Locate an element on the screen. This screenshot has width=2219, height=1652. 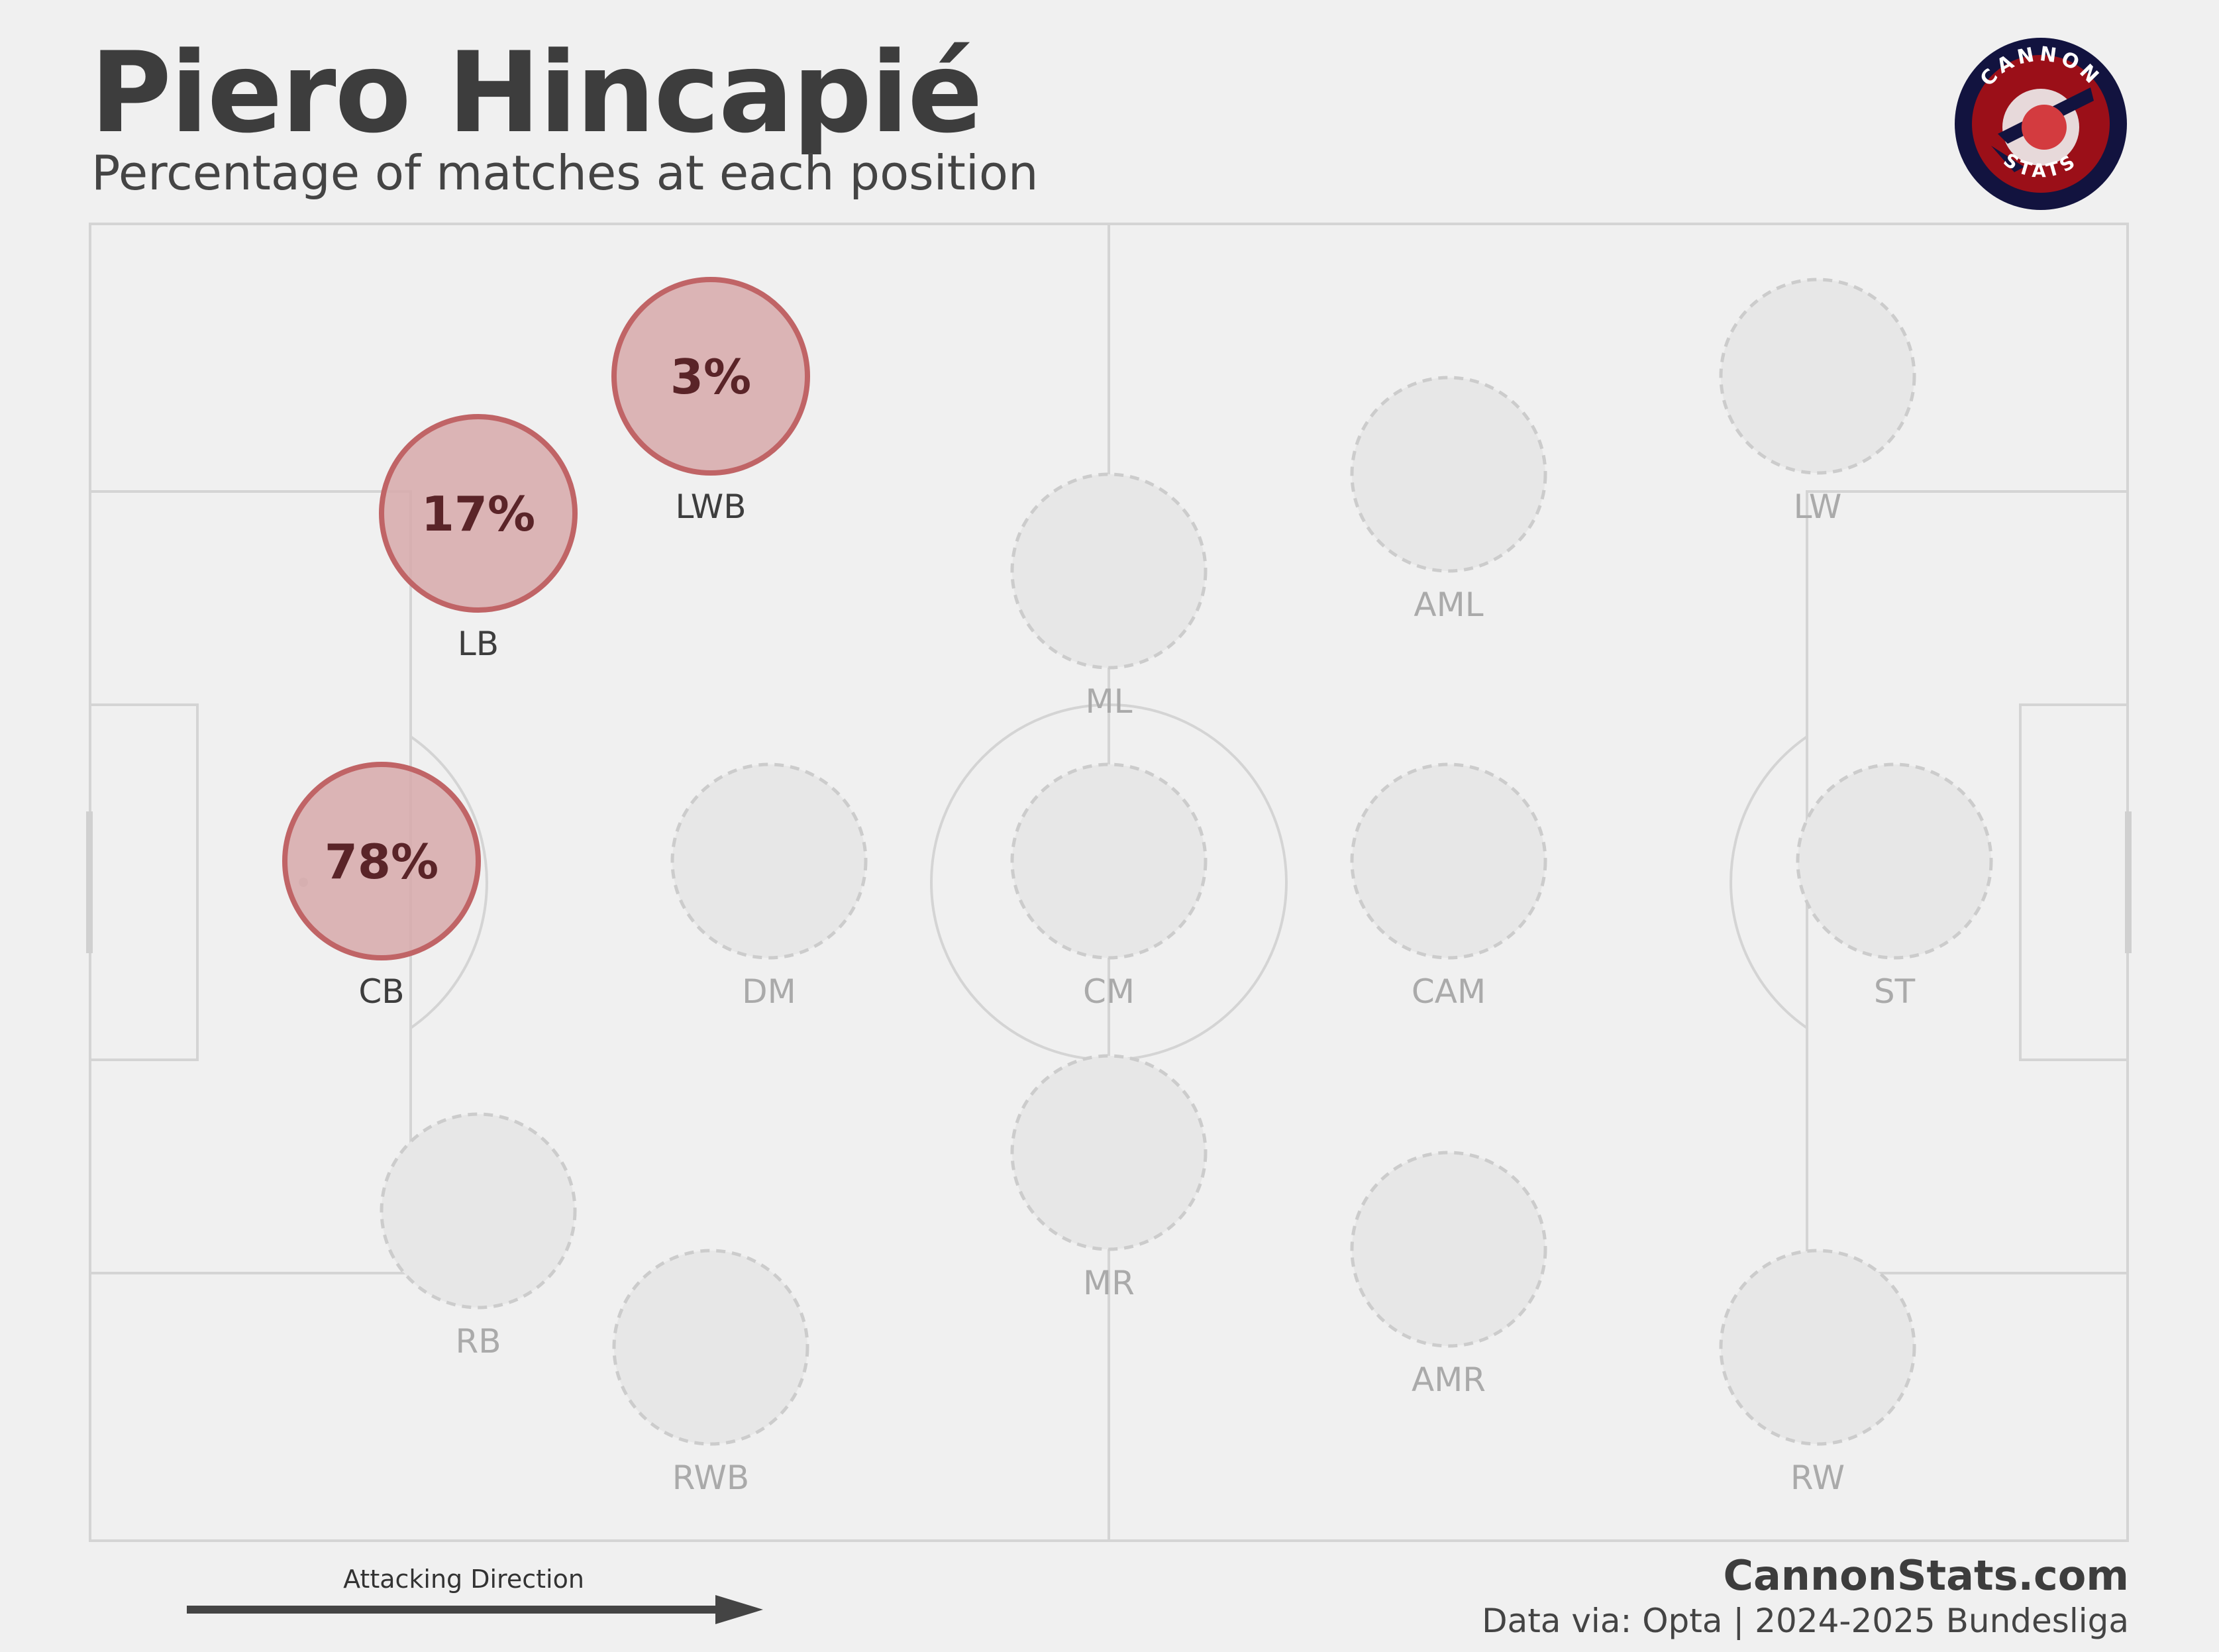
position-circle-cam is located at coordinates (1448, 861).